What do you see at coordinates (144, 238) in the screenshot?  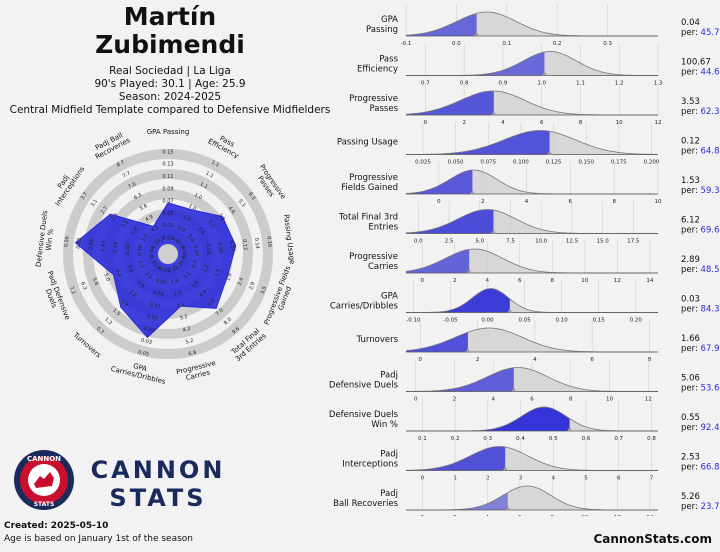 I see `radar-tick-label: 1.5` at bounding box center [144, 238].